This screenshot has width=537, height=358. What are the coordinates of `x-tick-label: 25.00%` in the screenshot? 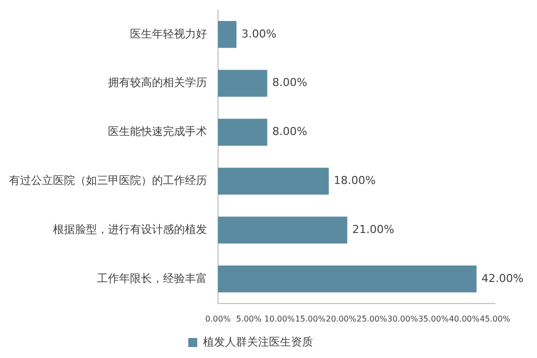 It's located at (372, 319).